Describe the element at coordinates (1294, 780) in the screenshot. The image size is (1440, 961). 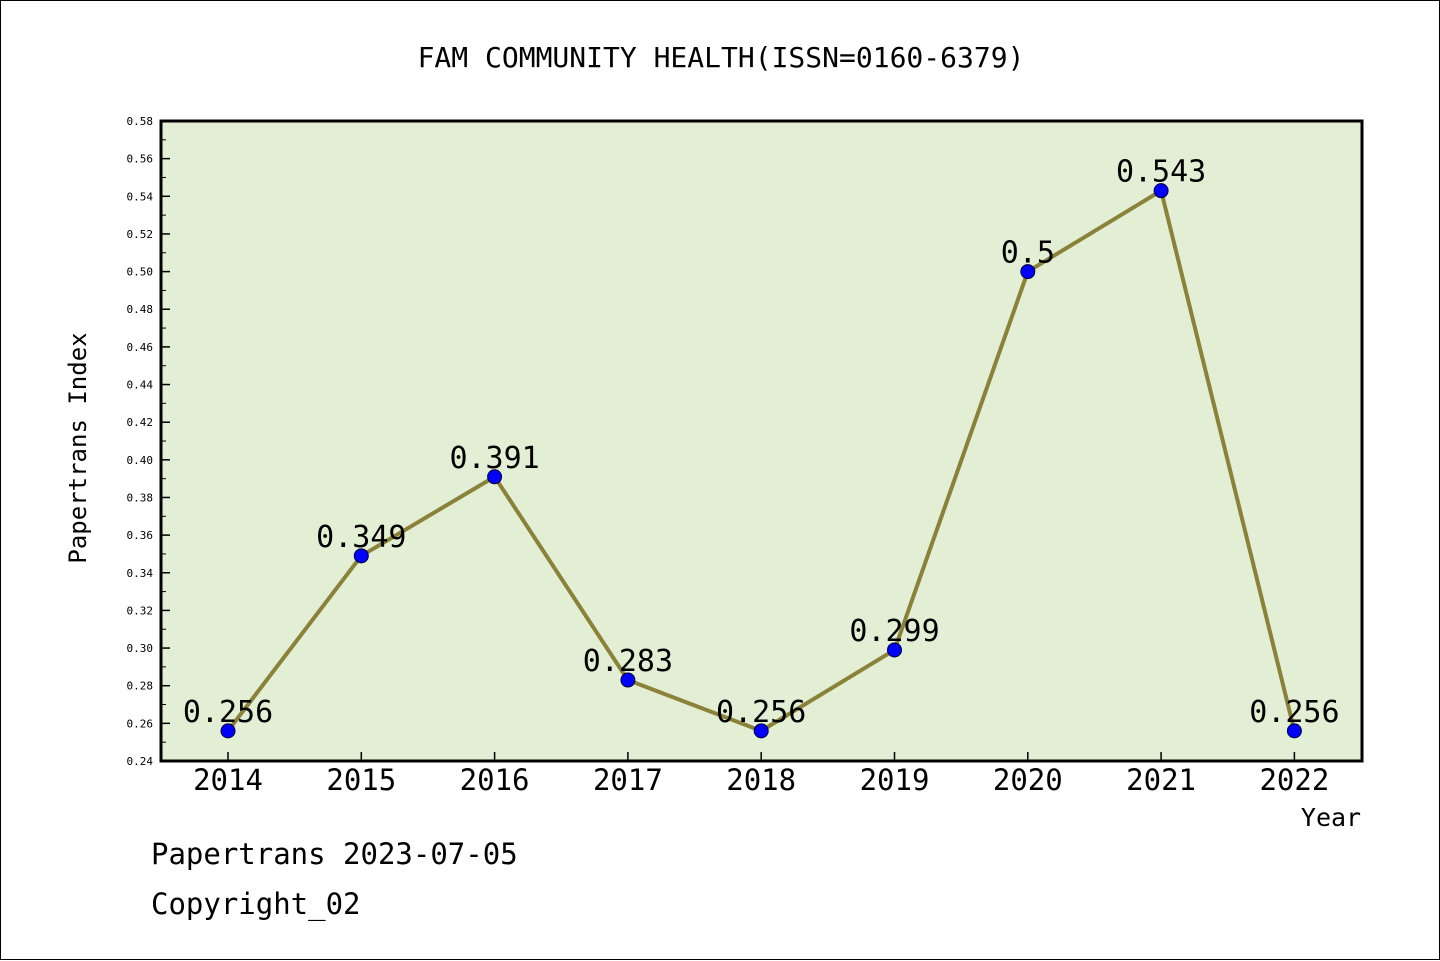
I see `x-tick-label: 2022` at that location.